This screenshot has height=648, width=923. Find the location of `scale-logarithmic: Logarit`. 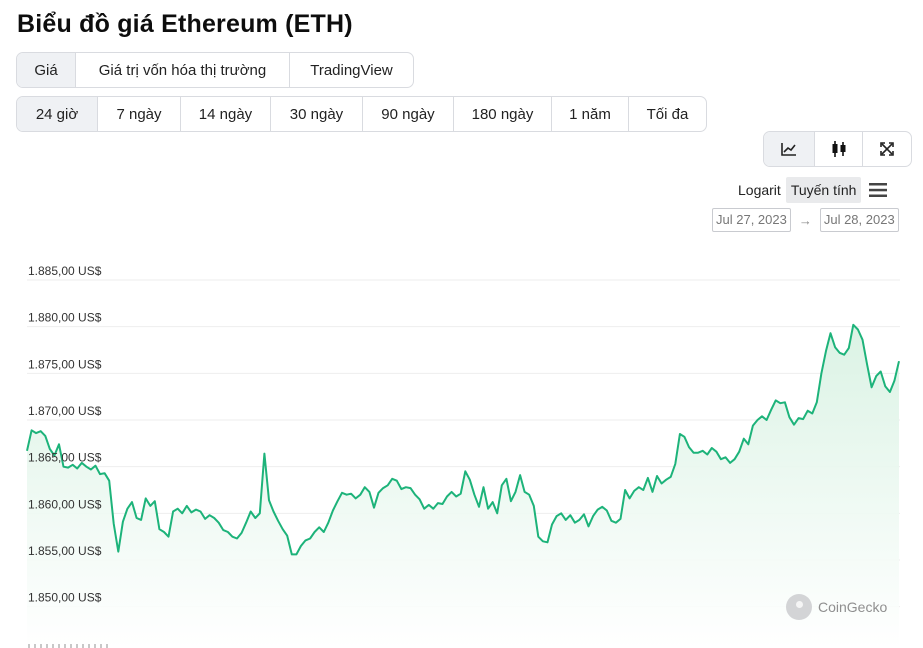

scale-logarithmic: Logarit is located at coordinates (759, 190).